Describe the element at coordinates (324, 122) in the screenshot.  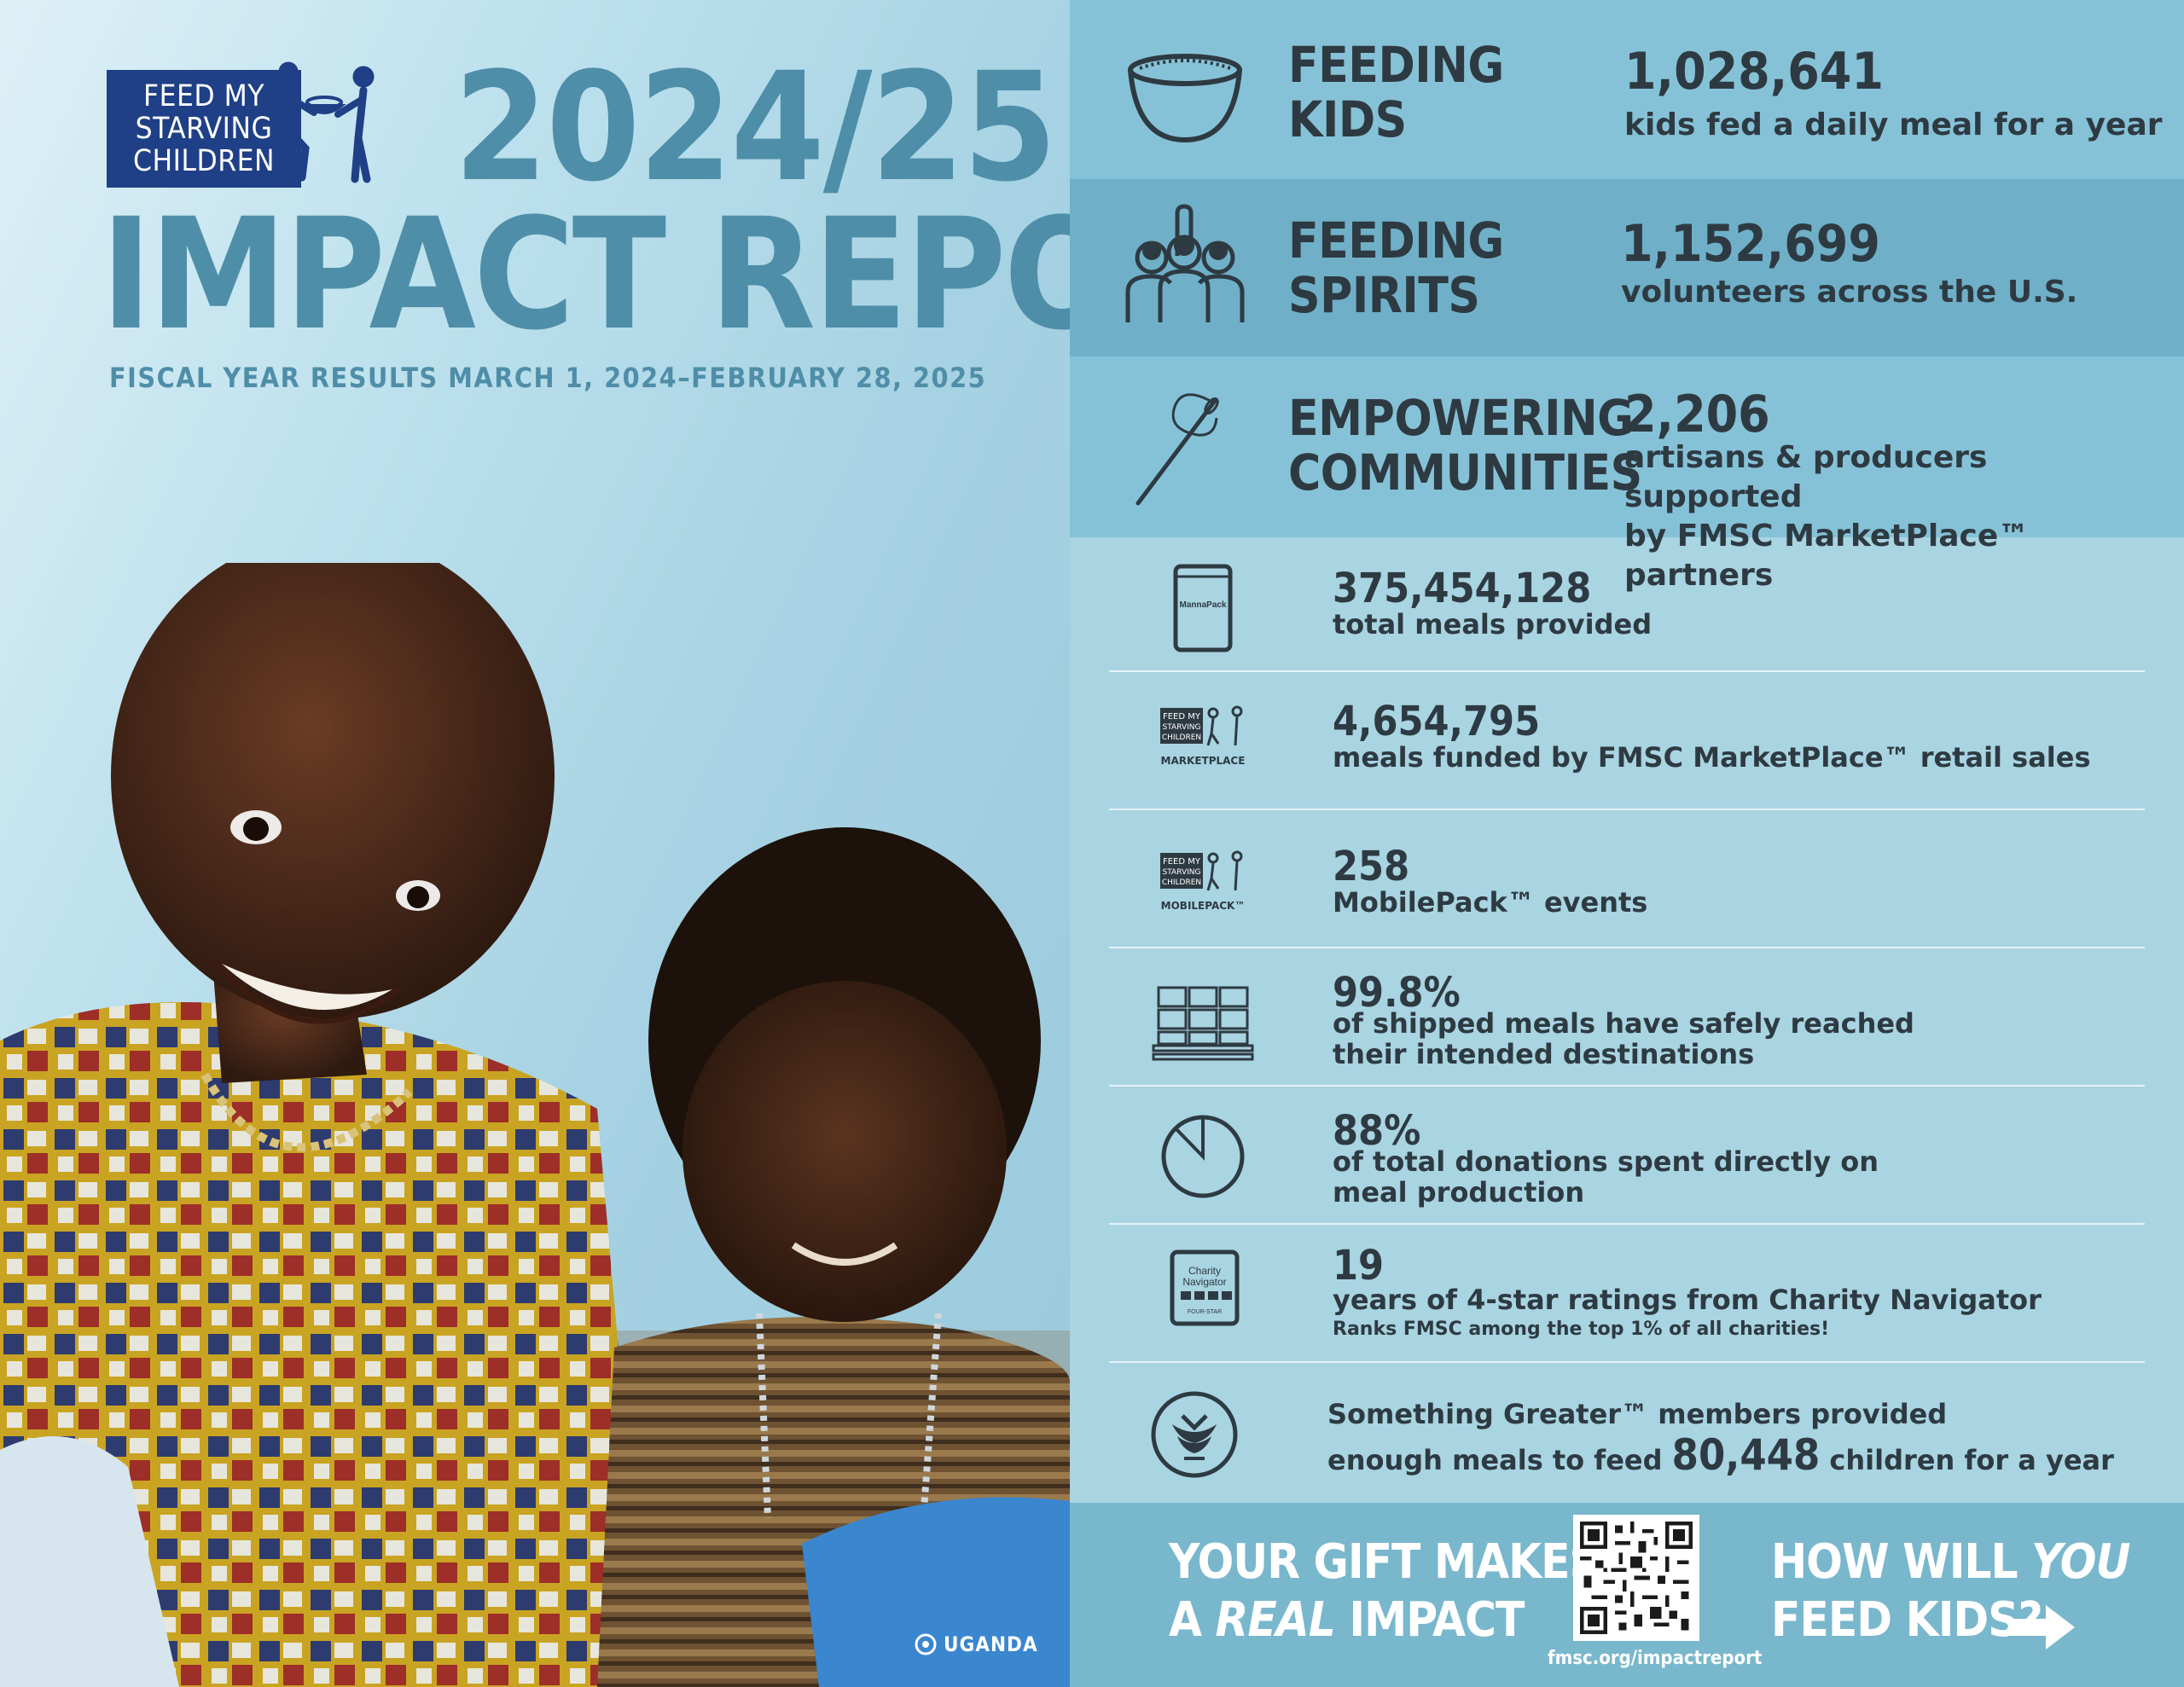
I see `logo-figures-icon` at that location.